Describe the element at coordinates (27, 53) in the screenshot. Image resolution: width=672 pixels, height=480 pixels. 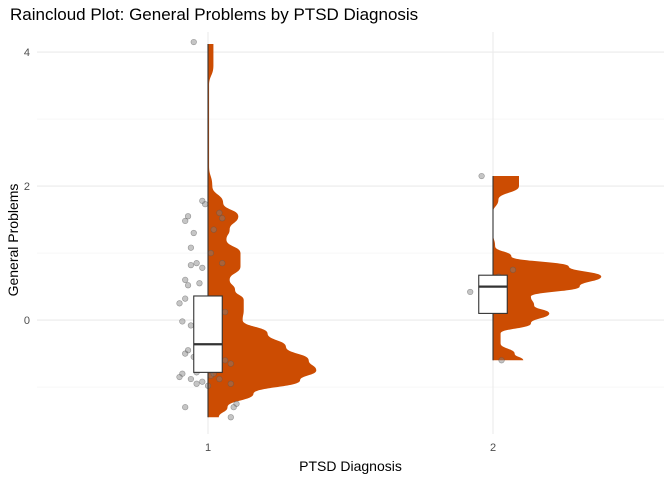
I see `y-tick-label: 4` at that location.